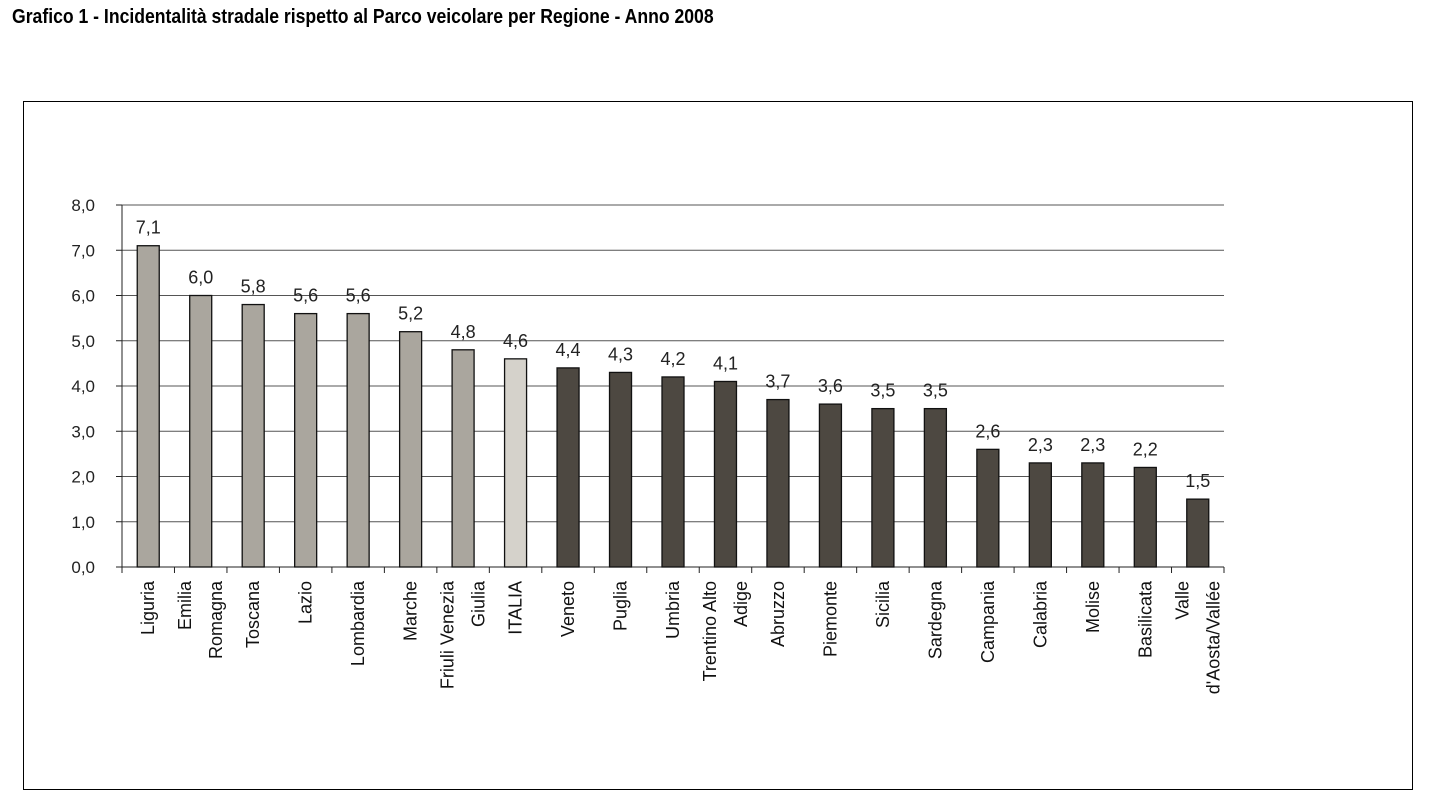 The width and height of the screenshot is (1436, 804). What do you see at coordinates (253, 614) in the screenshot?
I see `category-label: Toscana` at bounding box center [253, 614].